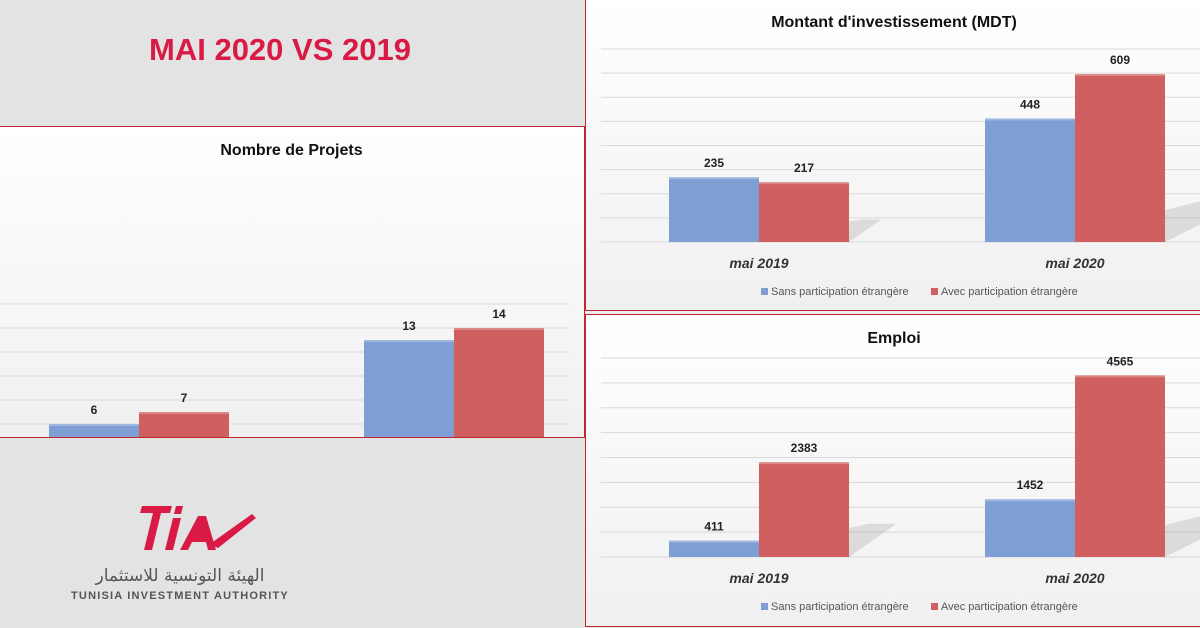 This screenshot has height=628, width=1200. Describe the element at coordinates (840, 292) in the screenshot. I see `investment-legend-label: Sans participation étrangère` at that location.